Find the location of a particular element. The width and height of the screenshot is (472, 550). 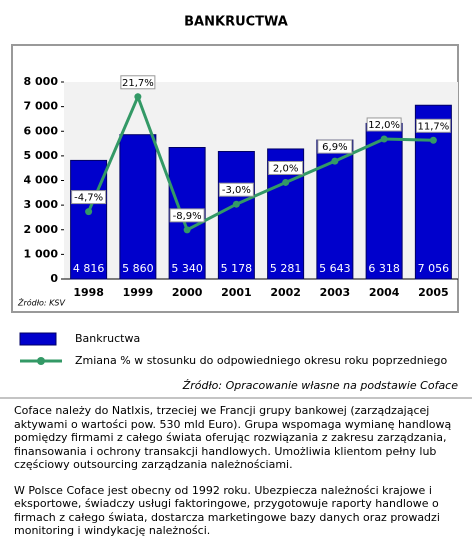

line-value-label: 6,9% is located at coordinates (334, 147).